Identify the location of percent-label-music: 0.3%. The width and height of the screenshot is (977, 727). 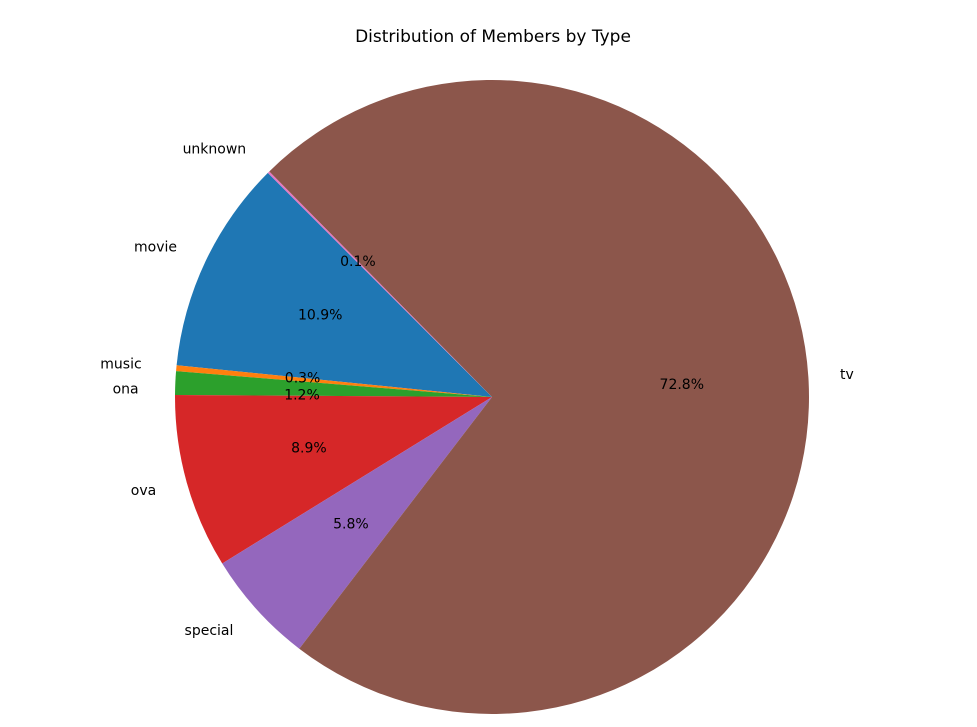
(303, 379).